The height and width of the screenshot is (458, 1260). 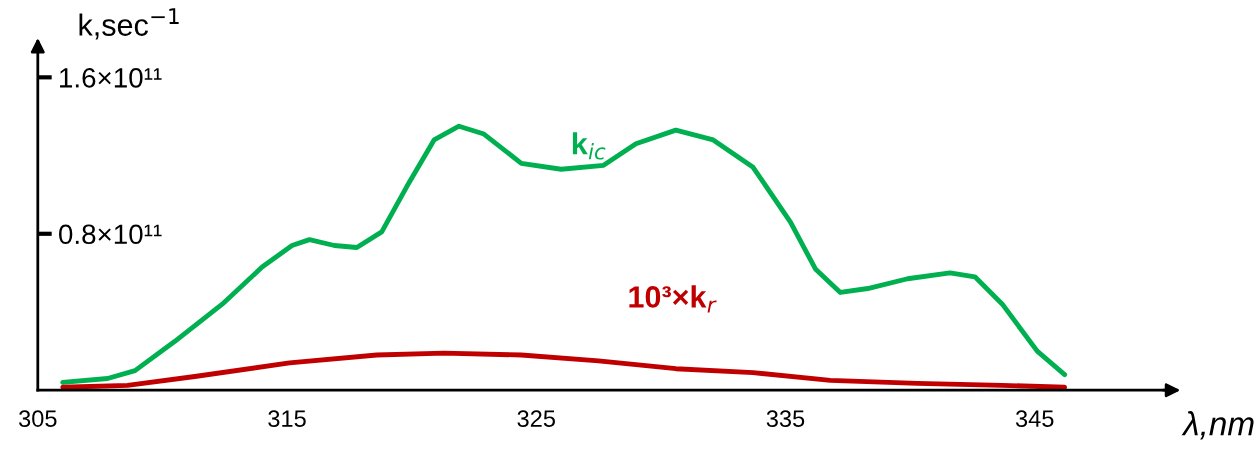 What do you see at coordinates (1217, 425) in the screenshot?
I see `x-axis-title: λ,nm` at bounding box center [1217, 425].